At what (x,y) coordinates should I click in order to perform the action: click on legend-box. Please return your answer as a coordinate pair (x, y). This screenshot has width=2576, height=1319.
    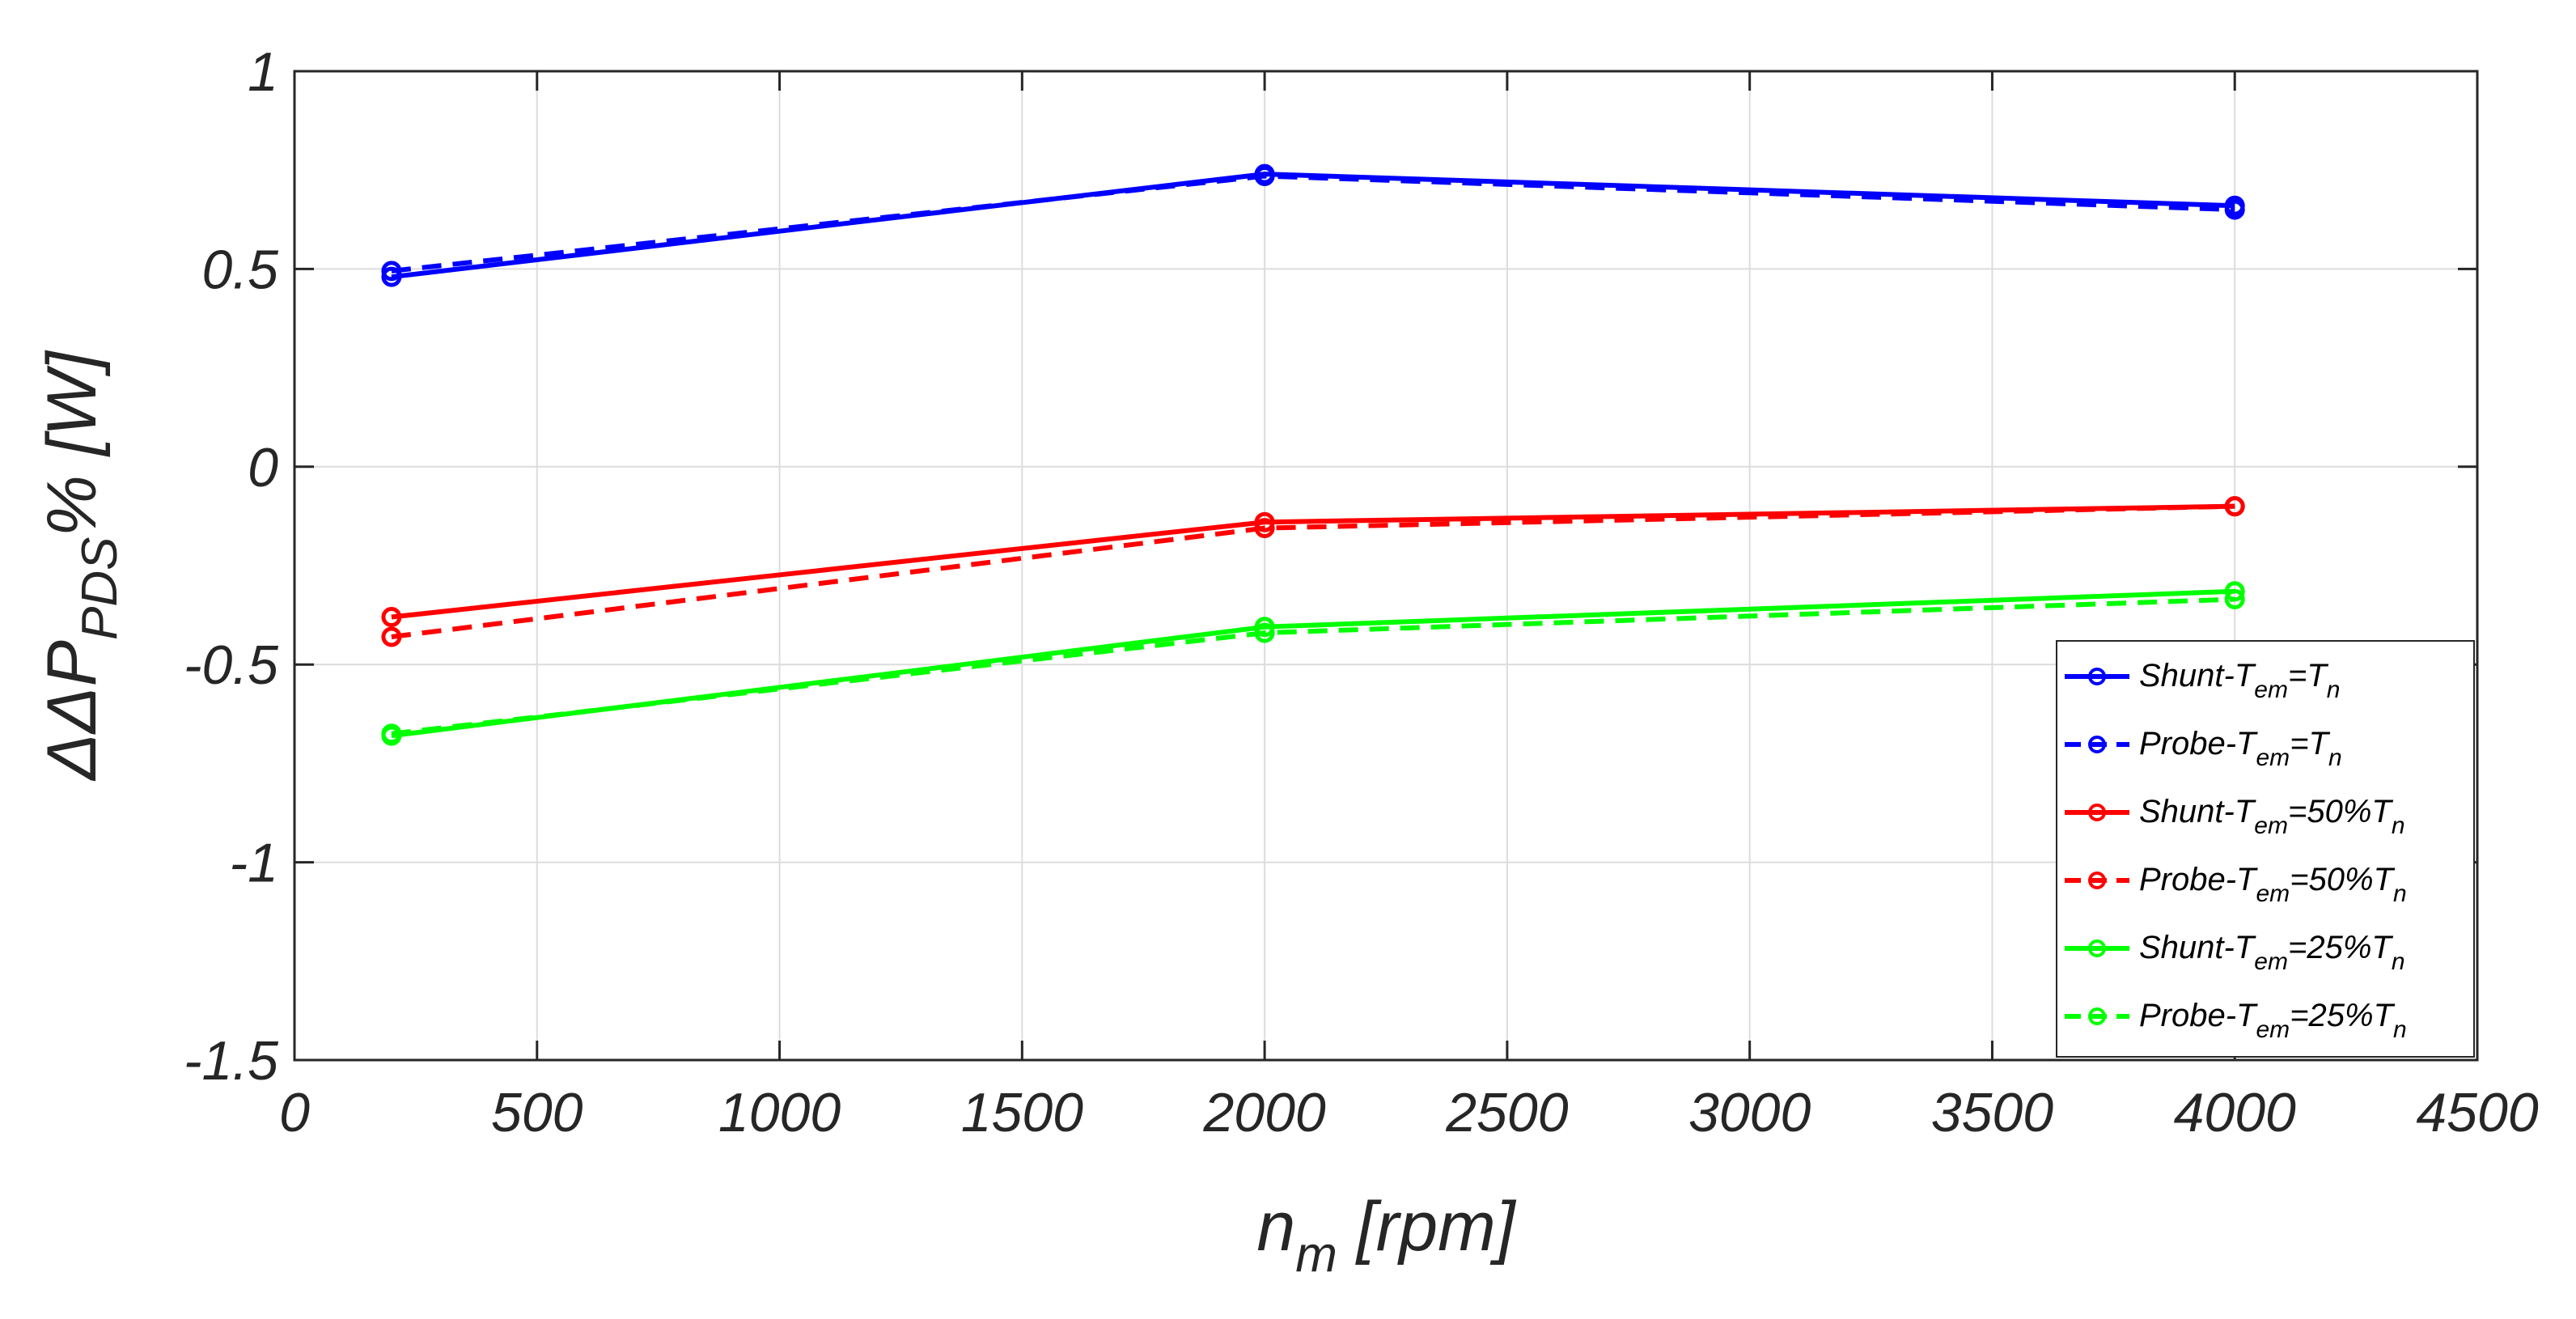
    Looking at the image, I should click on (2265, 849).